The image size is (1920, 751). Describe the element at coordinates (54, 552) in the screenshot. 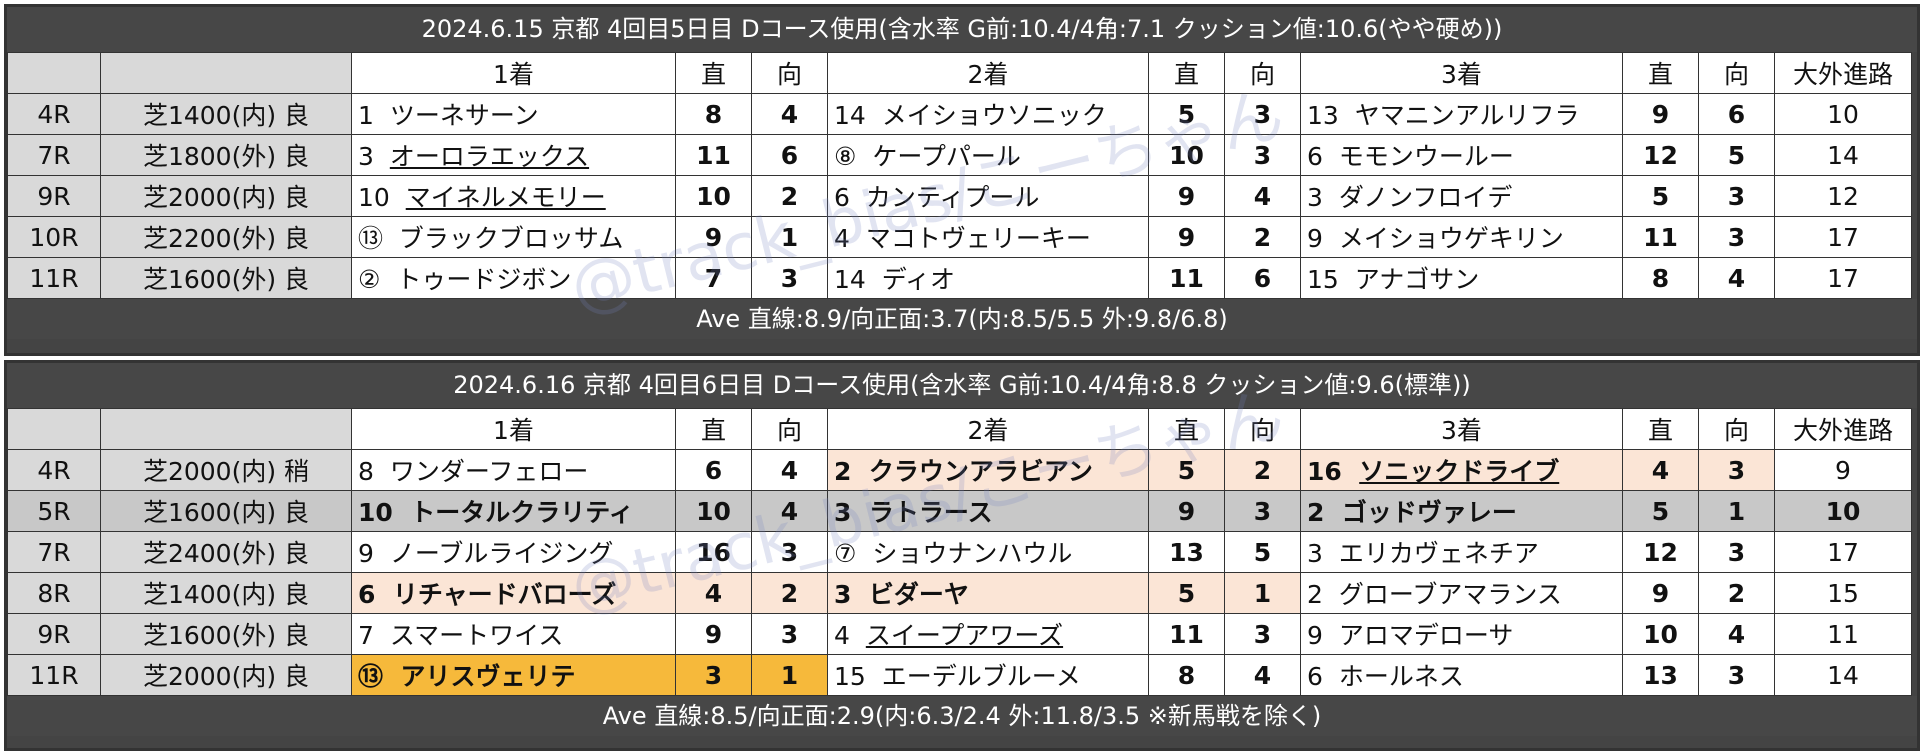

I see `race-number: 7R` at that location.